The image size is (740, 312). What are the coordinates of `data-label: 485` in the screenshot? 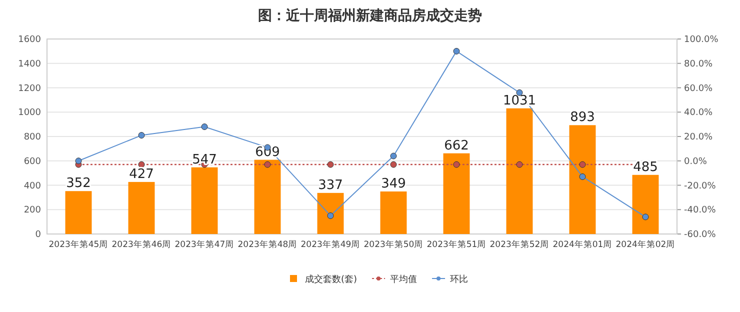 It's located at (645, 167).